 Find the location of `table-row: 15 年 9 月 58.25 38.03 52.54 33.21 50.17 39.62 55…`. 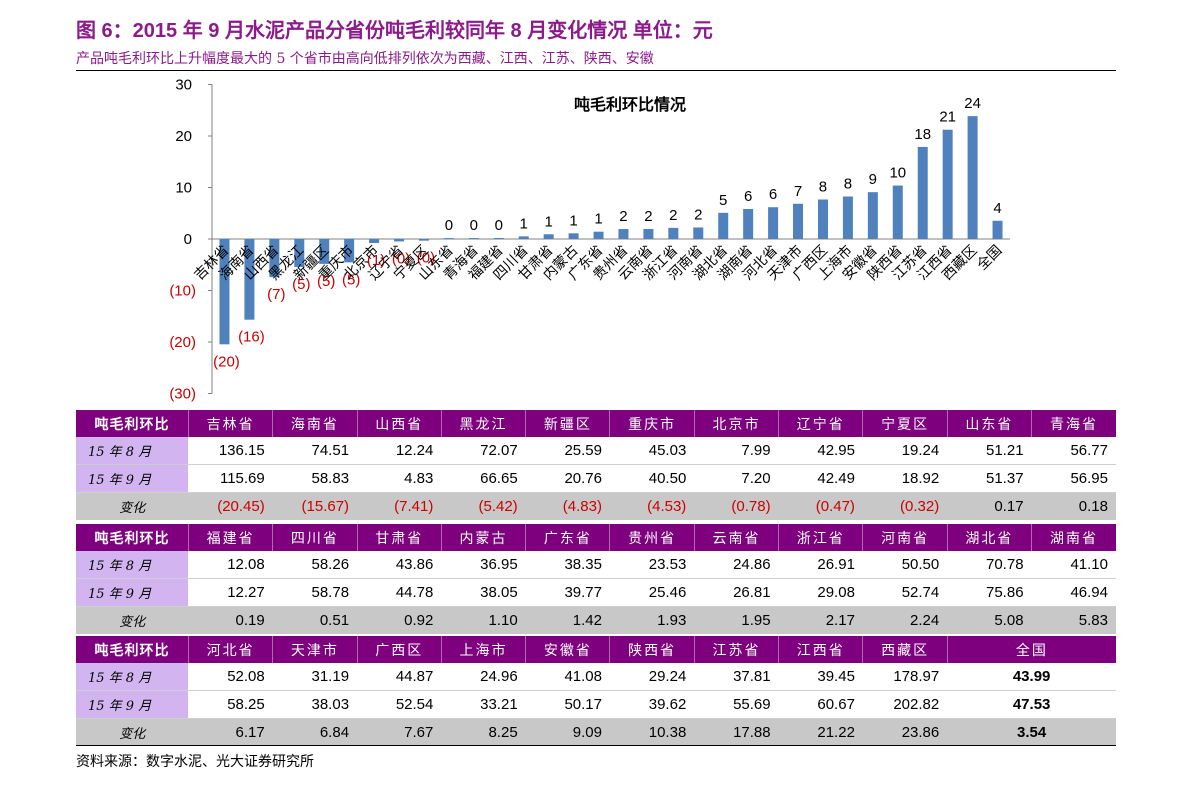

table-row: 15 年 9 月 58.25 38.03 52.54 33.21 50.17 39.62 55… is located at coordinates (596, 704).